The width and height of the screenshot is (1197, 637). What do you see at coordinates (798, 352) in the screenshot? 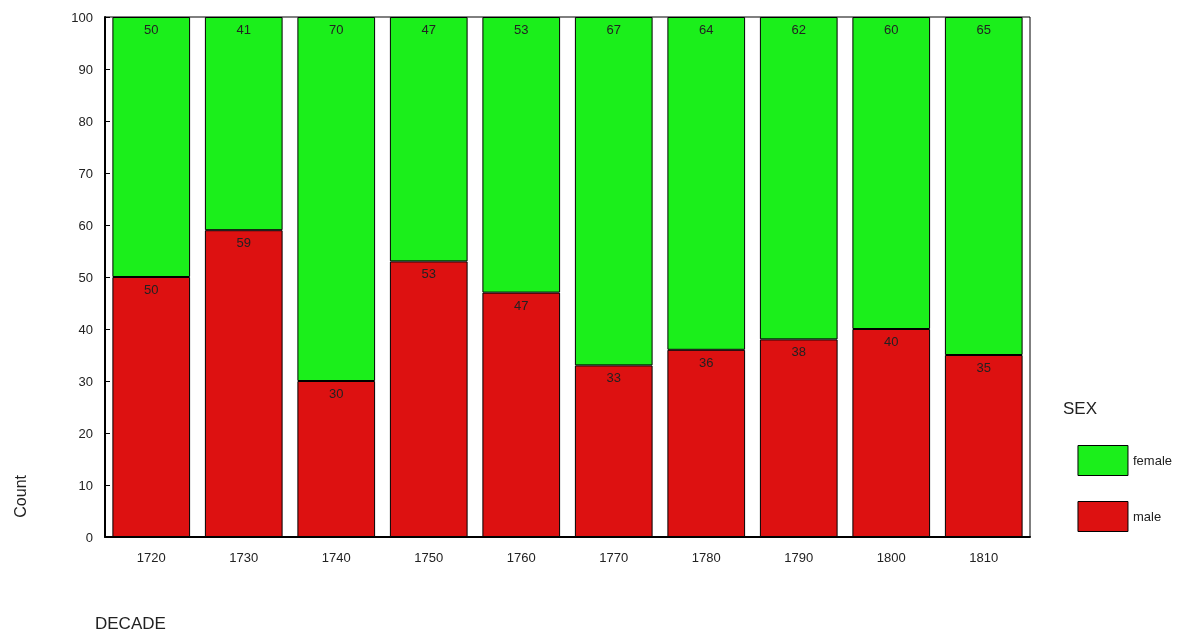
I see `data-label: 38` at bounding box center [798, 352].